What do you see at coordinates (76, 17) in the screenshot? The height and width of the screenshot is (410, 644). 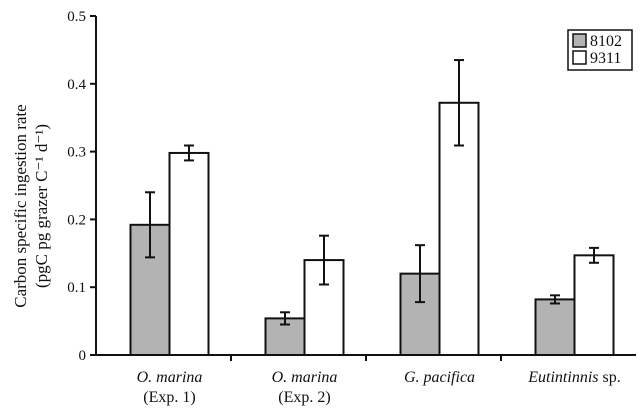 I see `y-tick-label: 0.5` at bounding box center [76, 17].